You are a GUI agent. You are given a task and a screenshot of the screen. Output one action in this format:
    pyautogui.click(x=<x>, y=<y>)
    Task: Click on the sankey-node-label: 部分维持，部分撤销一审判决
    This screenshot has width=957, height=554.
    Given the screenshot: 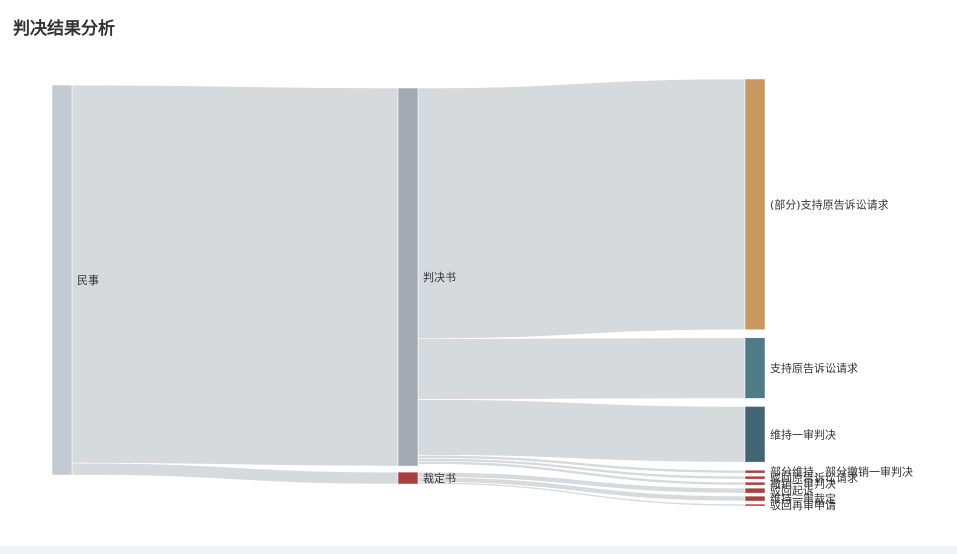 What is the action you would take?
    pyautogui.click(x=841, y=472)
    